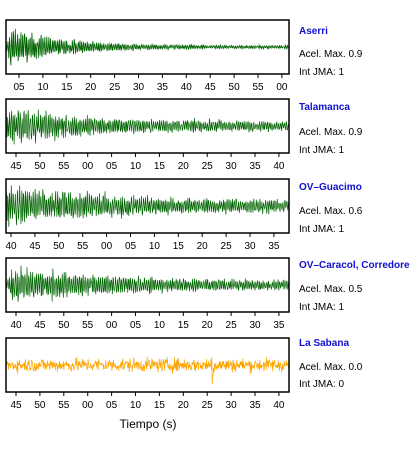 This screenshot has width=410, height=460. Describe the element at coordinates (148, 424) in the screenshot. I see `x-axis-label: Tiempo (s)` at that location.